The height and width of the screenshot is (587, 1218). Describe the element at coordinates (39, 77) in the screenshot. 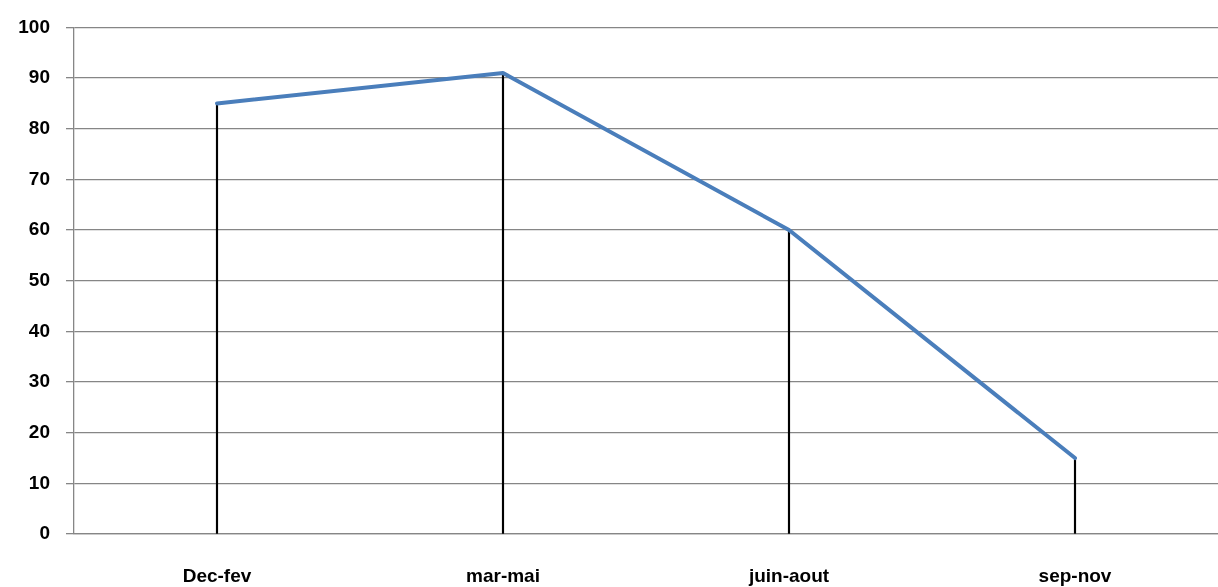

I see `y-tick-label: 90` at that location.